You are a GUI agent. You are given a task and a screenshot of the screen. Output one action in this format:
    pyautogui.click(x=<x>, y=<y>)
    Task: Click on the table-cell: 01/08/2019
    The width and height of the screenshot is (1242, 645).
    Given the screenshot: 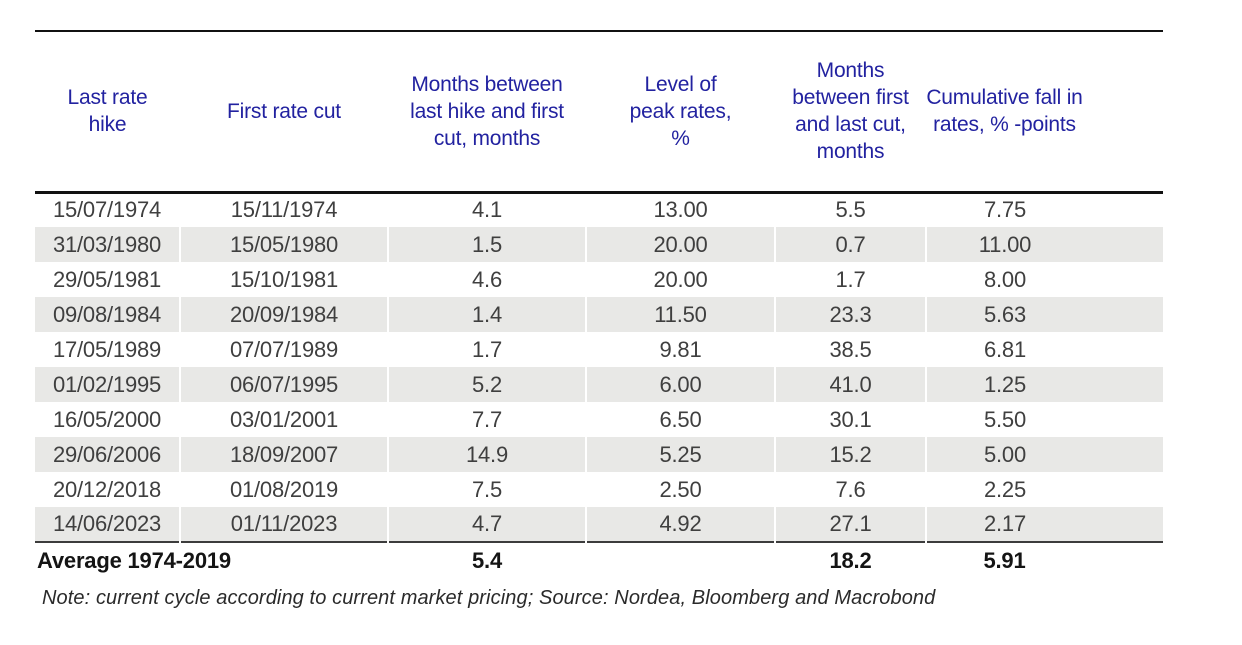 What is the action you would take?
    pyautogui.click(x=283, y=489)
    